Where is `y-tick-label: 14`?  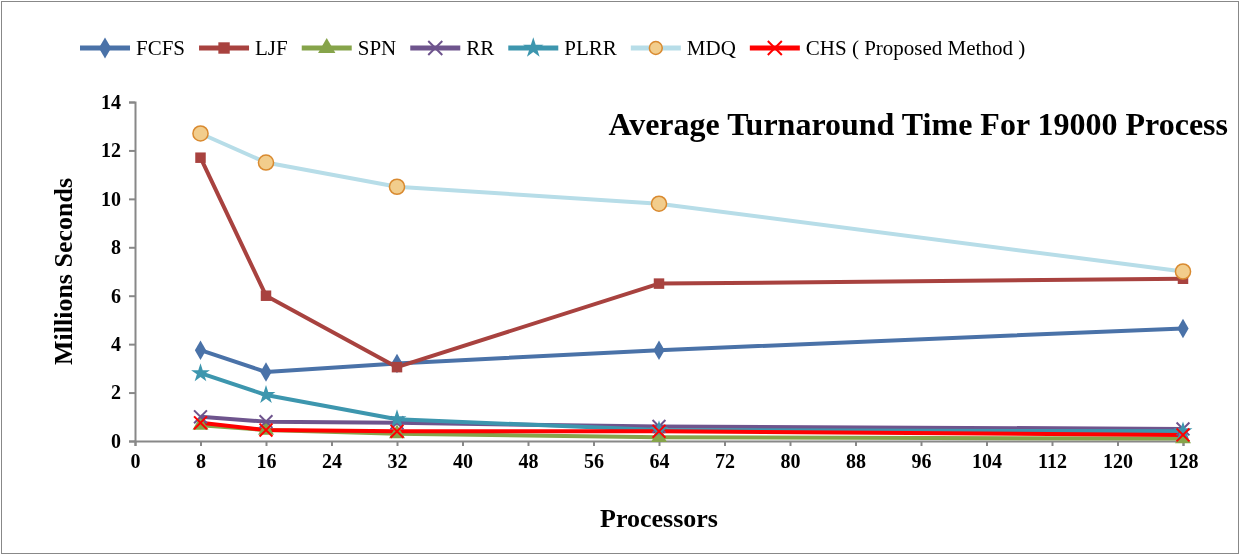
y-tick-label: 14 is located at coordinates (111, 101).